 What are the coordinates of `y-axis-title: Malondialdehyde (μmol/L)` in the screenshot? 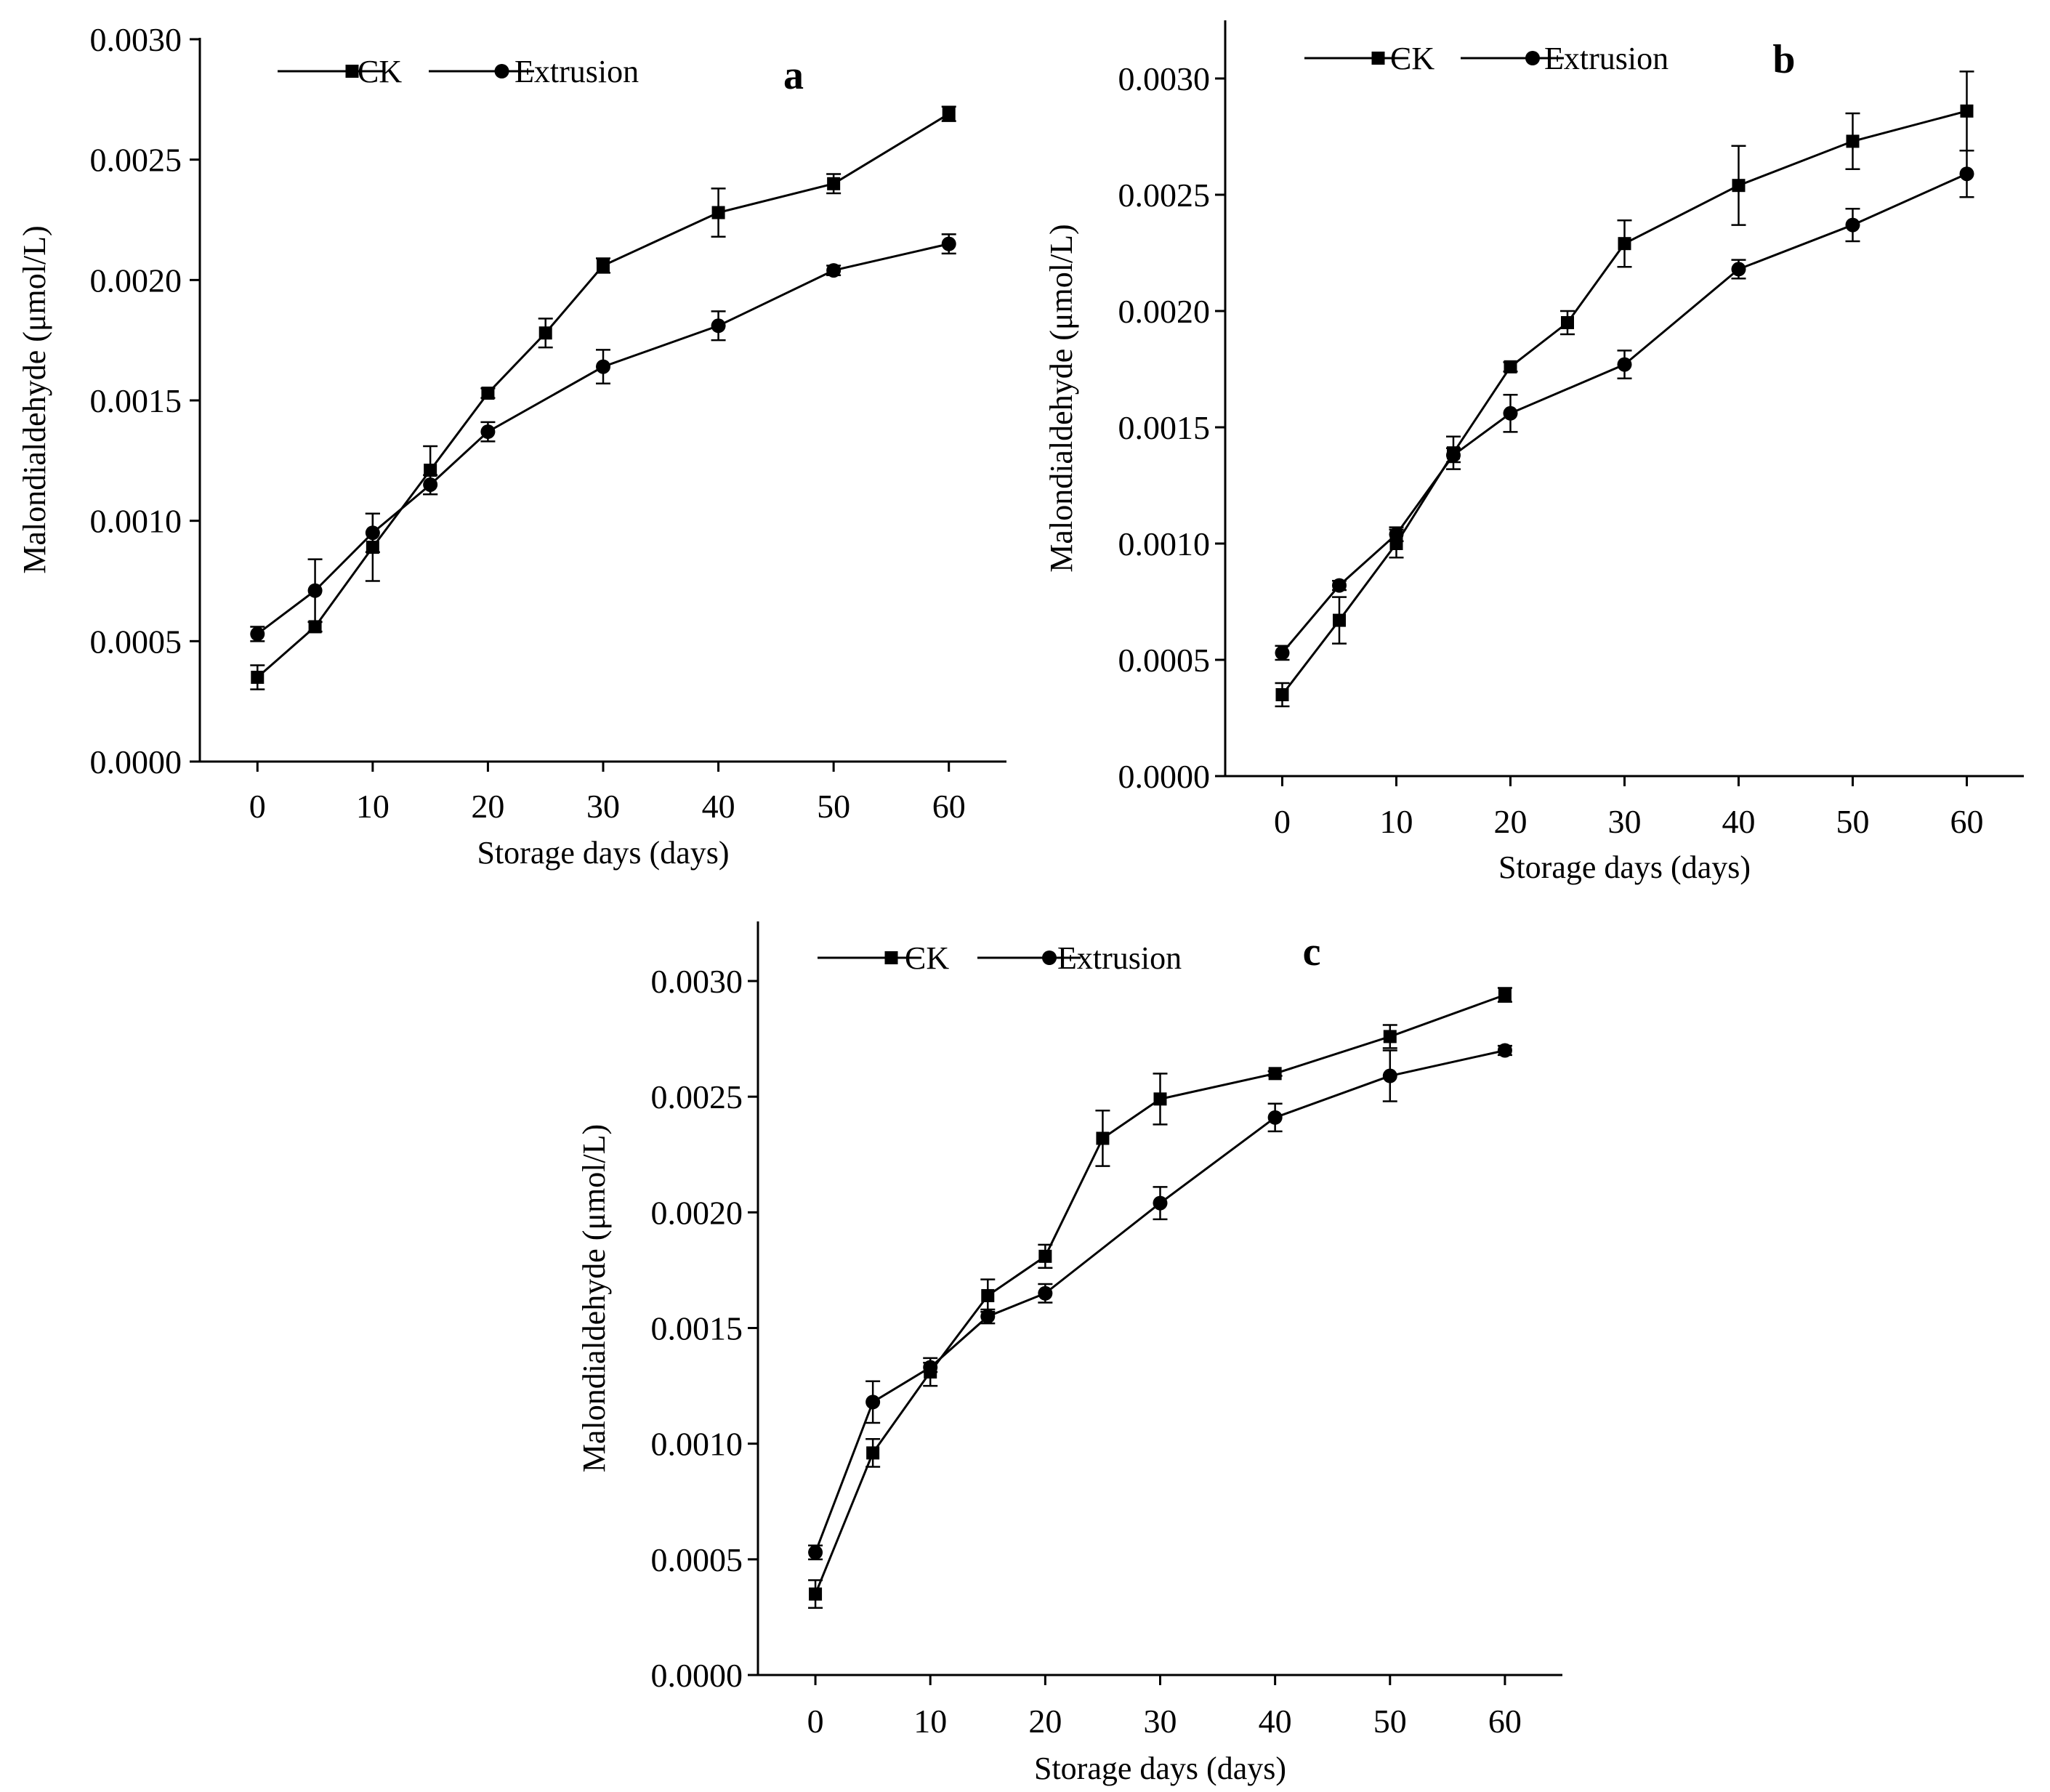 It's located at (34, 399).